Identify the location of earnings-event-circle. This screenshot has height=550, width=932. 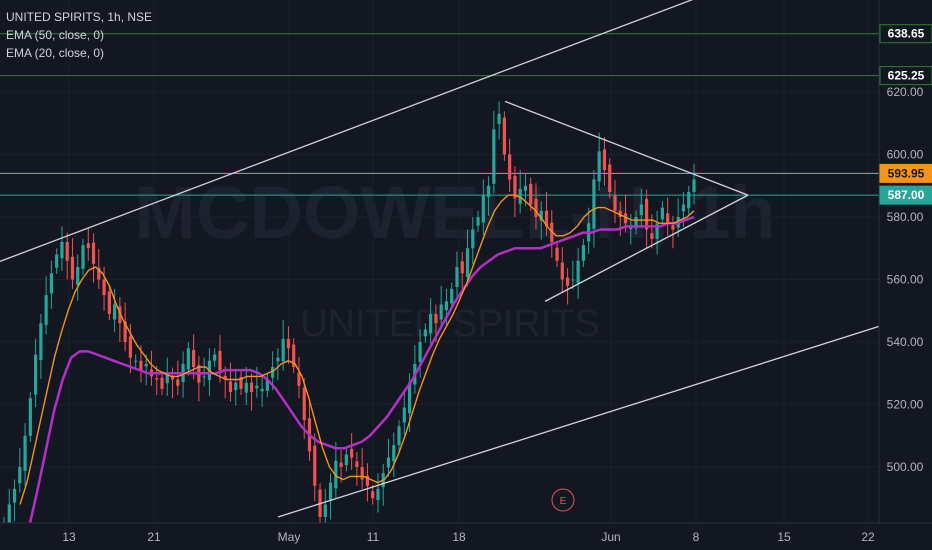
(563, 500).